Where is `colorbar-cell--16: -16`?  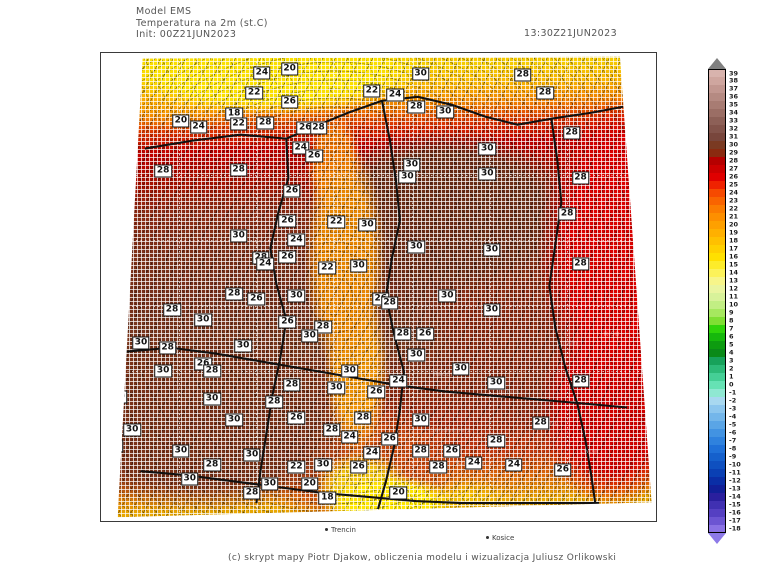 colorbar-cell--16: -16 is located at coordinates (724, 513).